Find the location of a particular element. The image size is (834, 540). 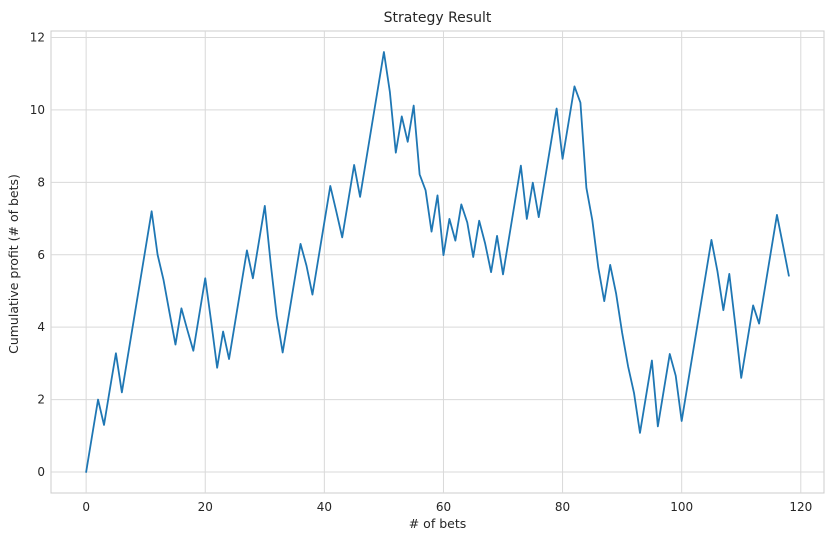

chart-title: Strategy Result is located at coordinates (438, 18).